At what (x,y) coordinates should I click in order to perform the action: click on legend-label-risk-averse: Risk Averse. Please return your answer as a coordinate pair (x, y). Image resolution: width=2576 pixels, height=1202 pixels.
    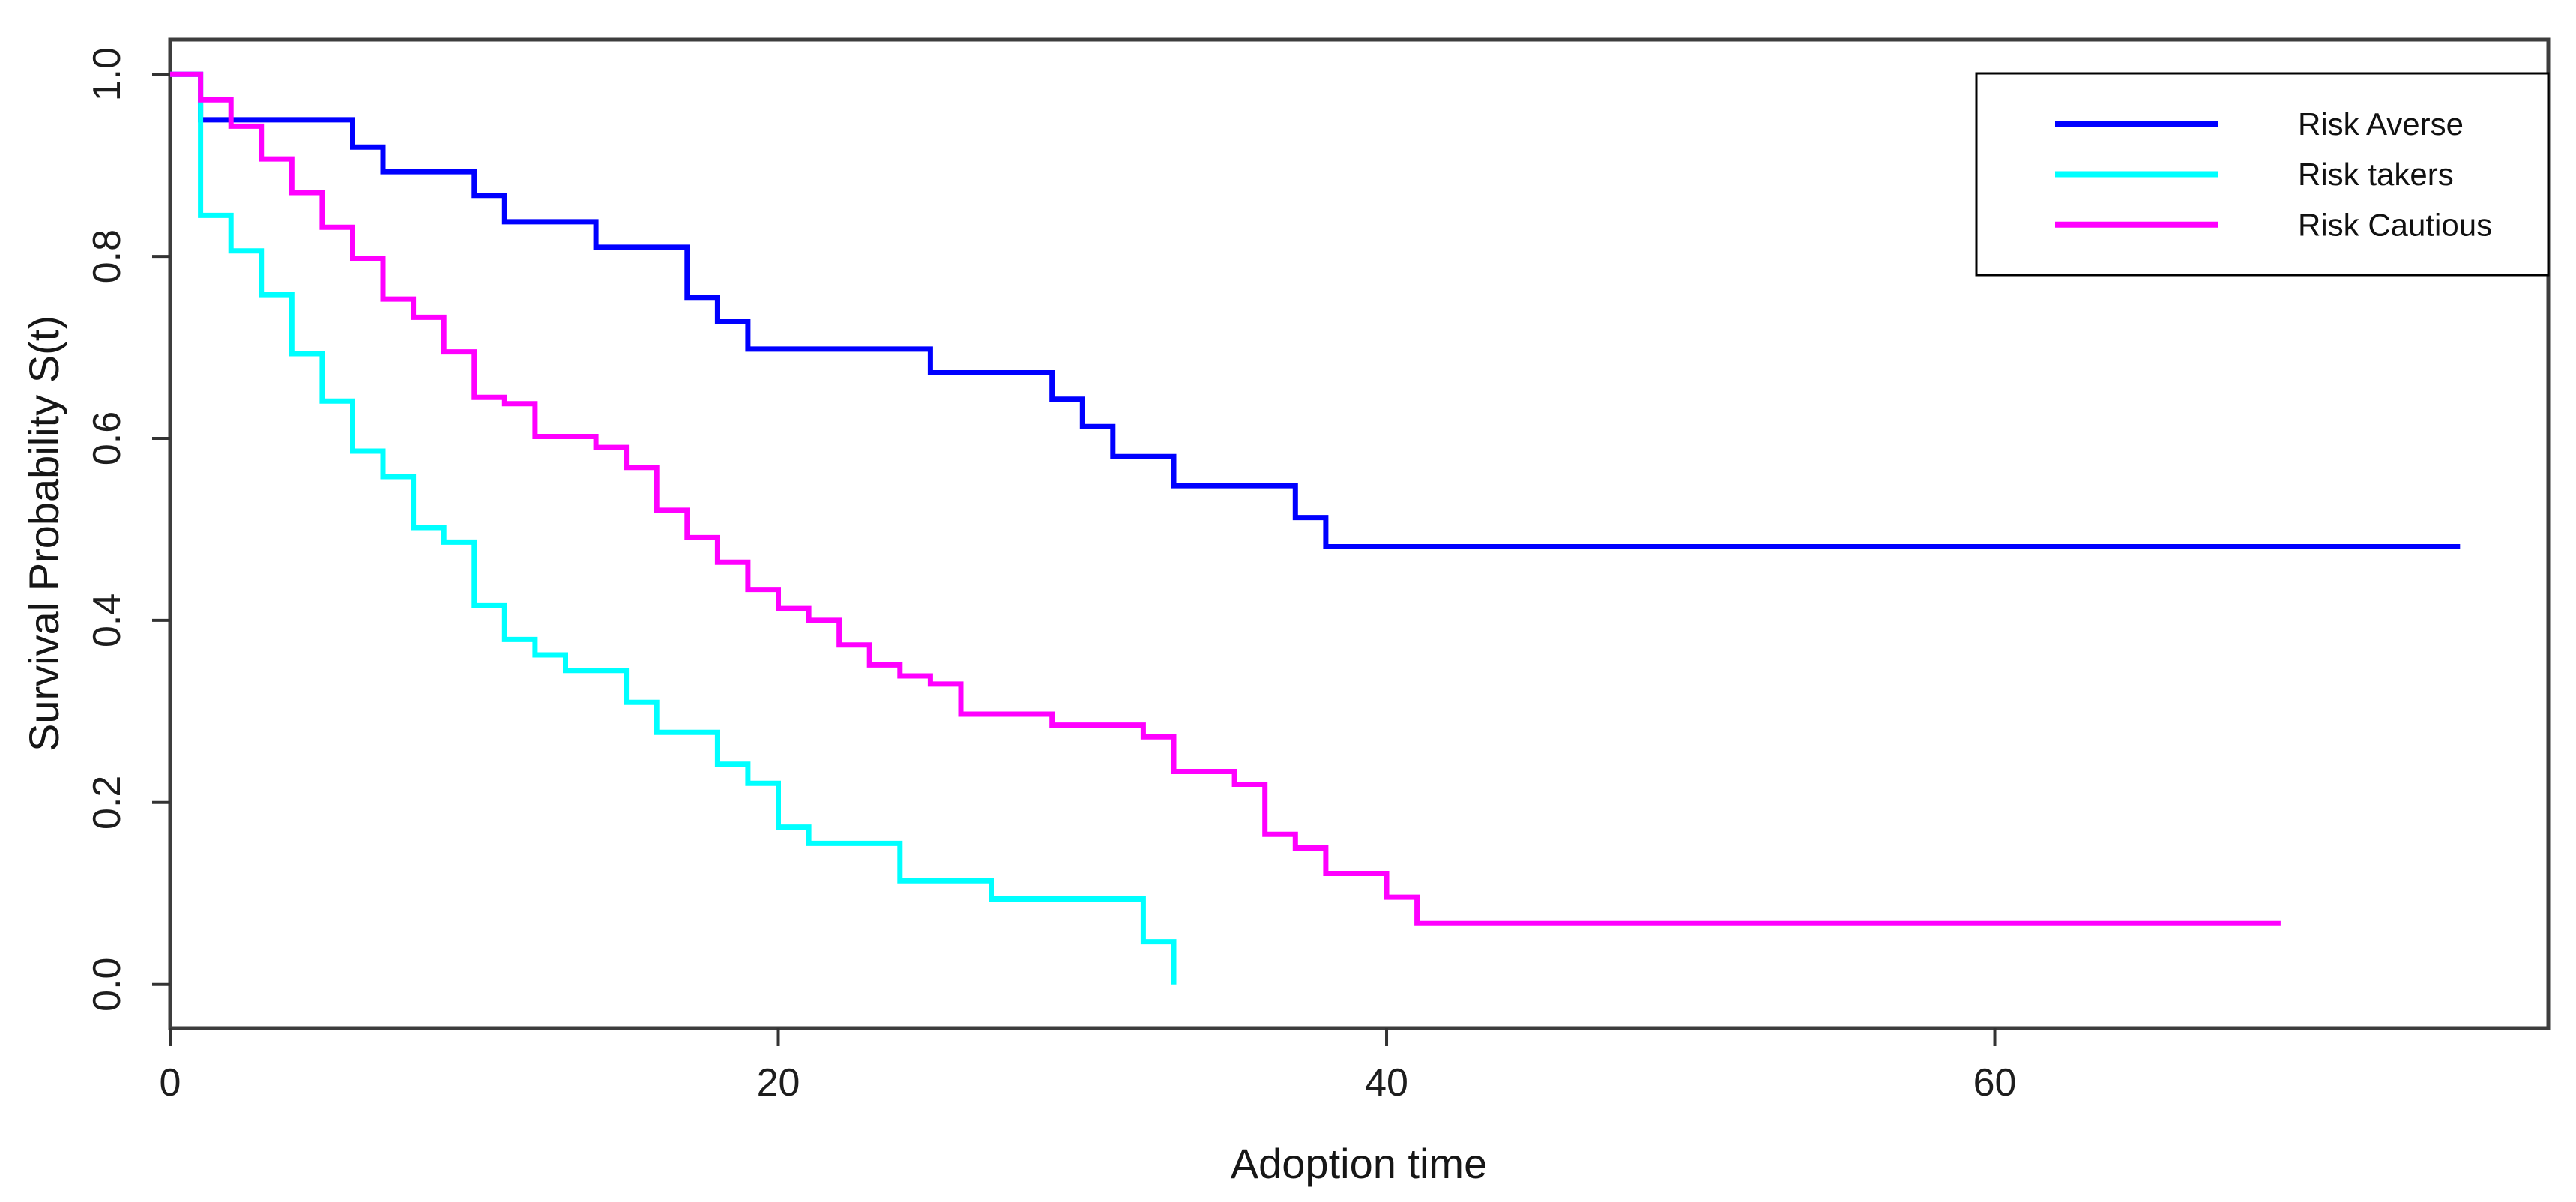
    Looking at the image, I should click on (2381, 124).